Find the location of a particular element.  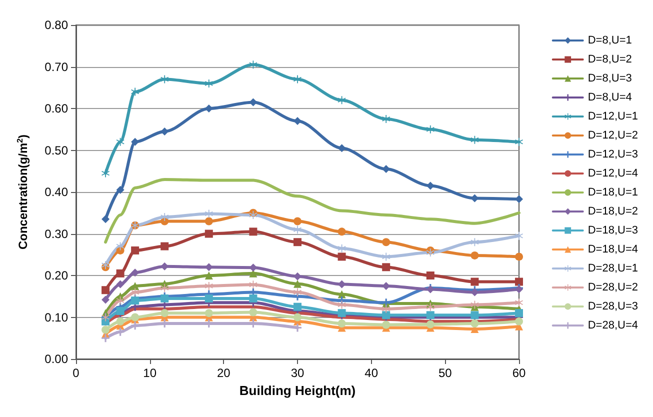

y-tick-label: 0.80 is located at coordinates (56, 25).